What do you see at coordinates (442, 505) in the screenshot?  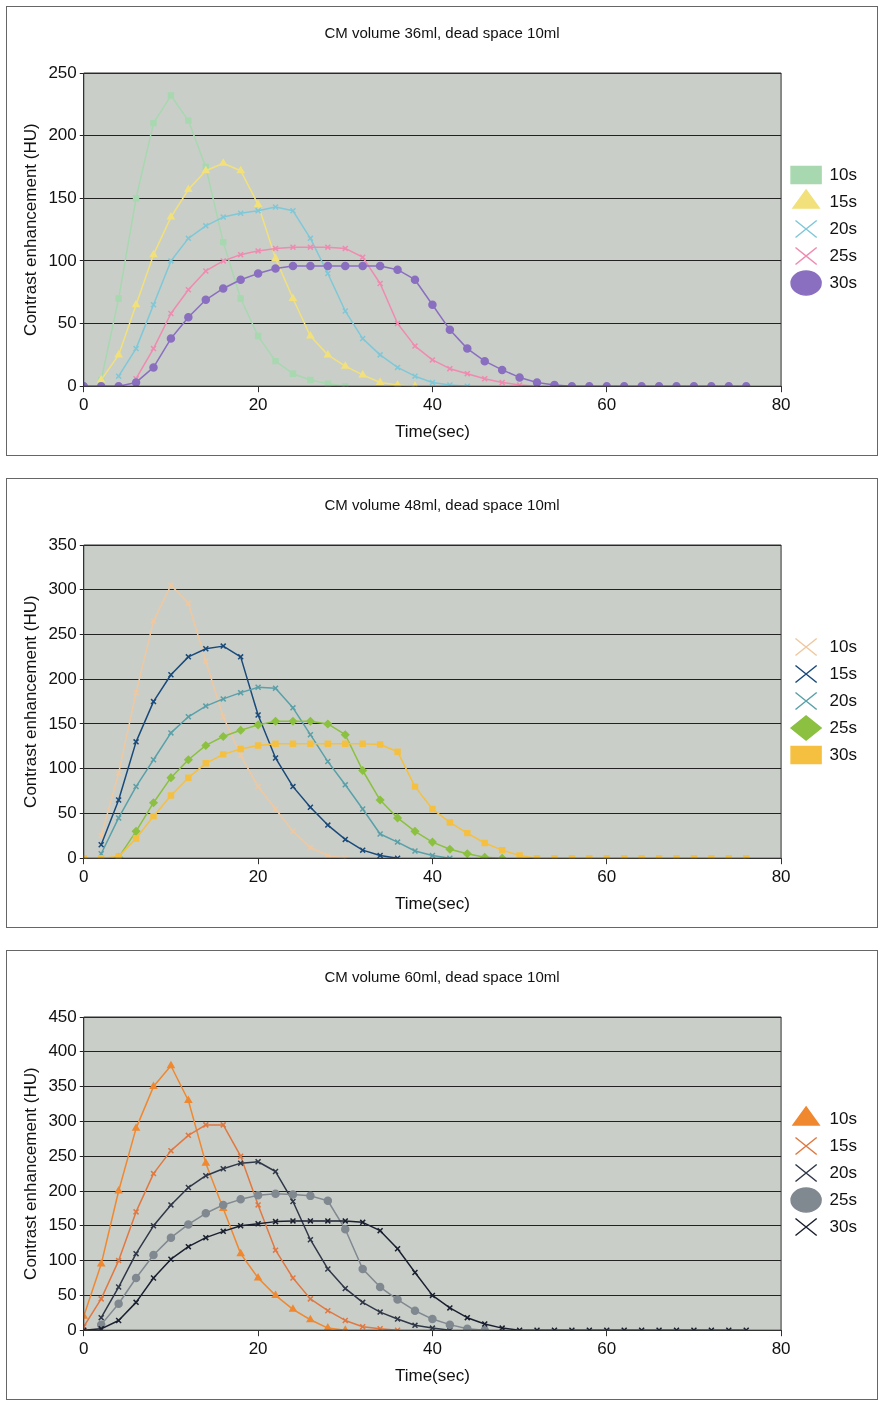 I see `chart-title: CM volume 48ml, dead space 10ml` at bounding box center [442, 505].